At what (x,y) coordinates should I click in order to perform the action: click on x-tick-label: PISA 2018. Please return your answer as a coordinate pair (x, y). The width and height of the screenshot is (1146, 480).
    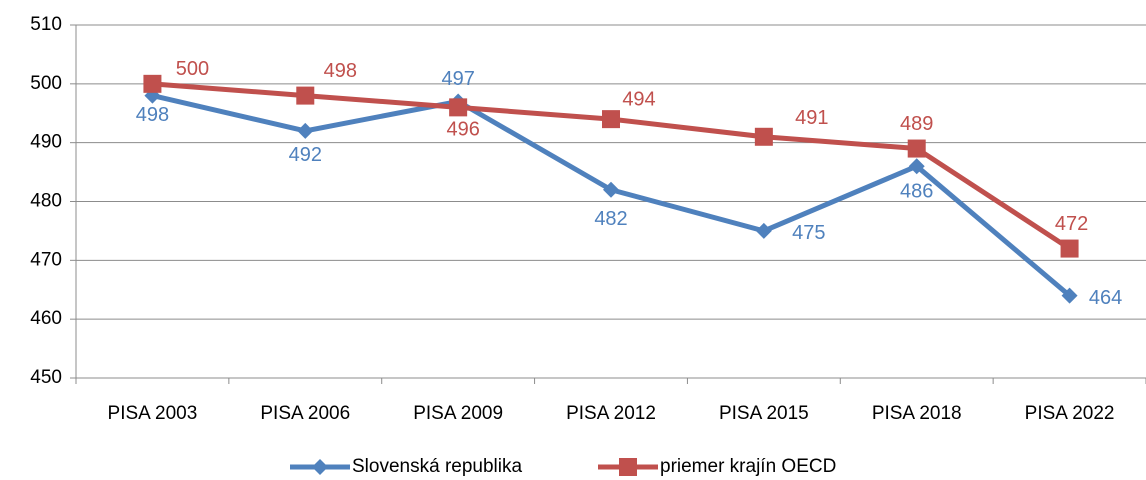
    Looking at the image, I should click on (917, 413).